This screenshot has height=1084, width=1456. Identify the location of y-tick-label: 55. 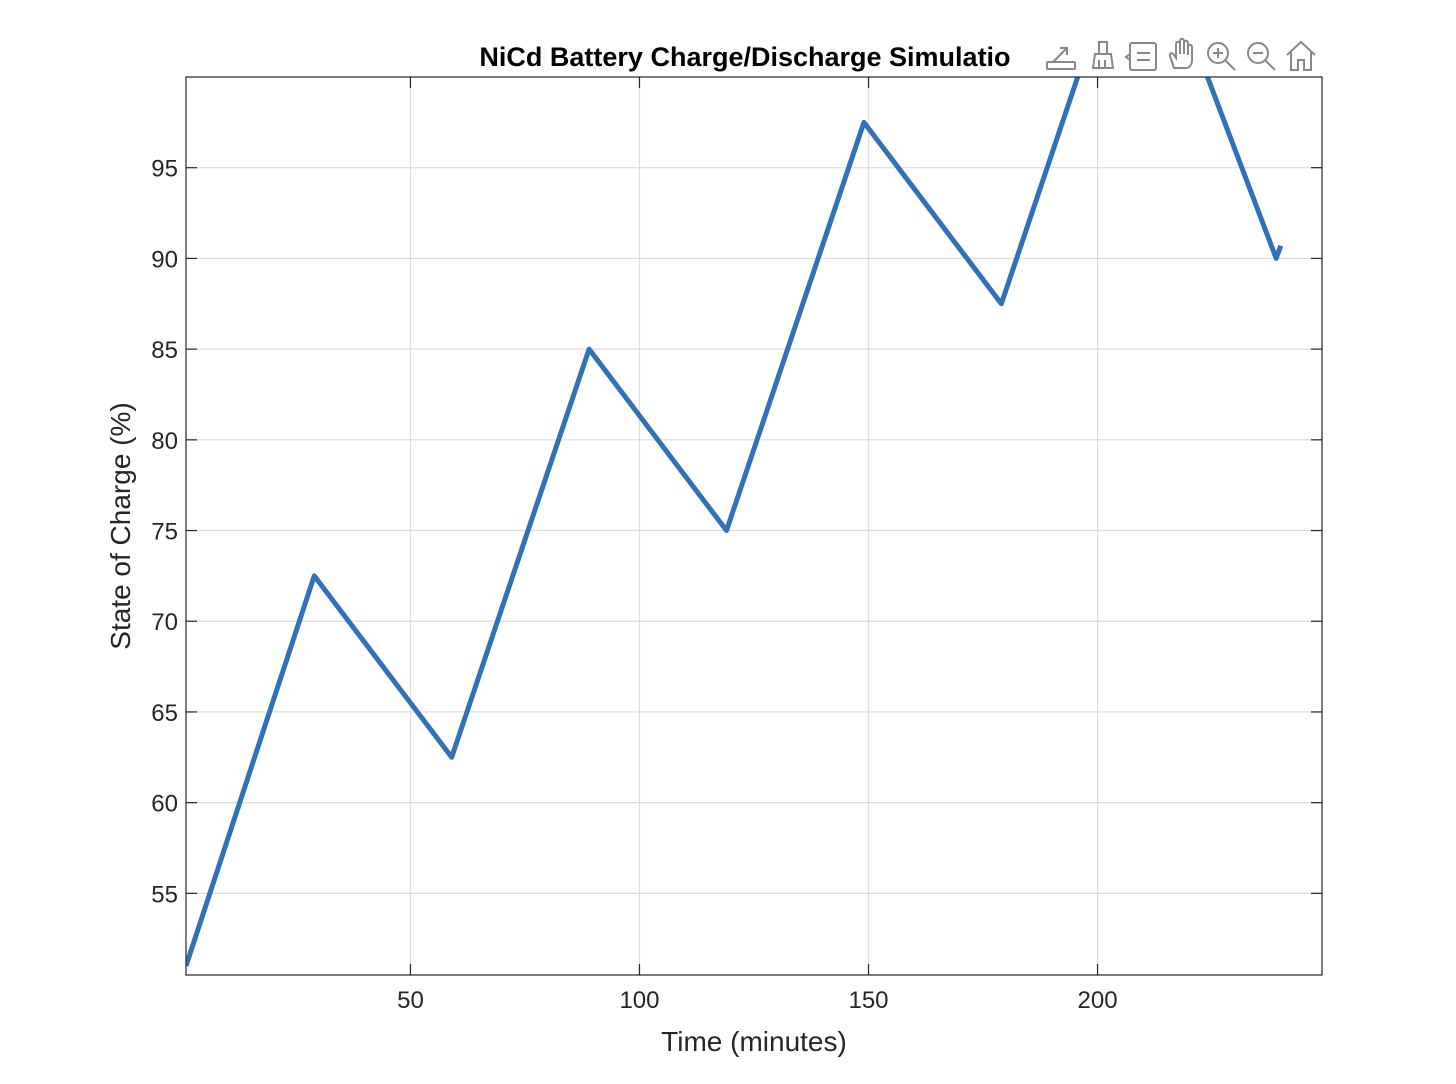
(164, 894).